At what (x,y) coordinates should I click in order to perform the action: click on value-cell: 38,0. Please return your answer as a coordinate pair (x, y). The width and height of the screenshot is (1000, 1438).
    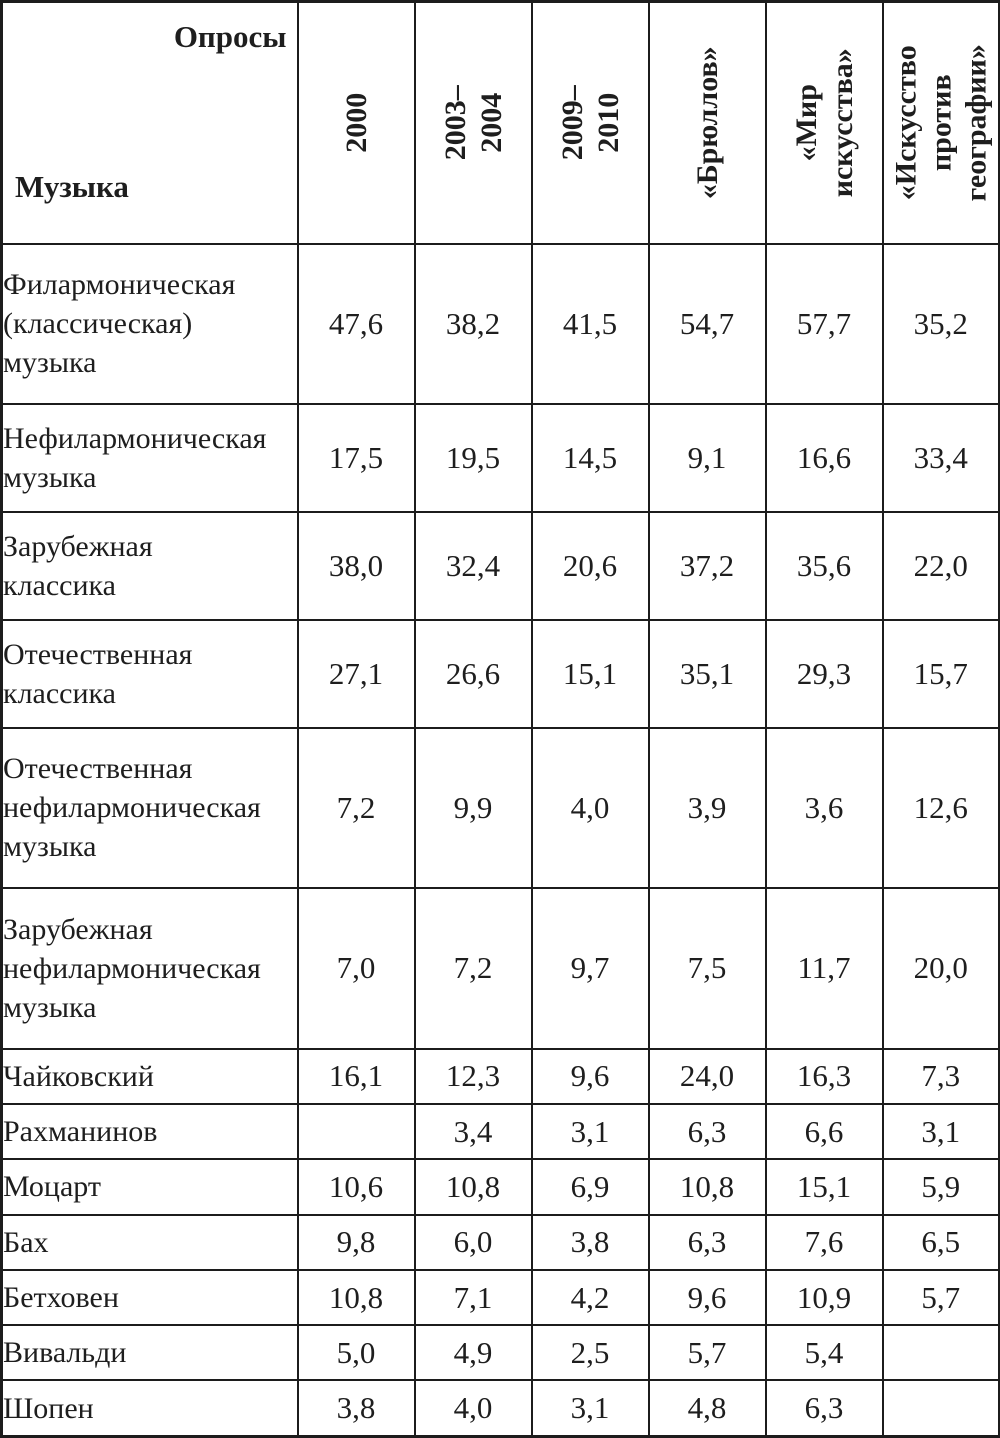
    Looking at the image, I should click on (356, 565).